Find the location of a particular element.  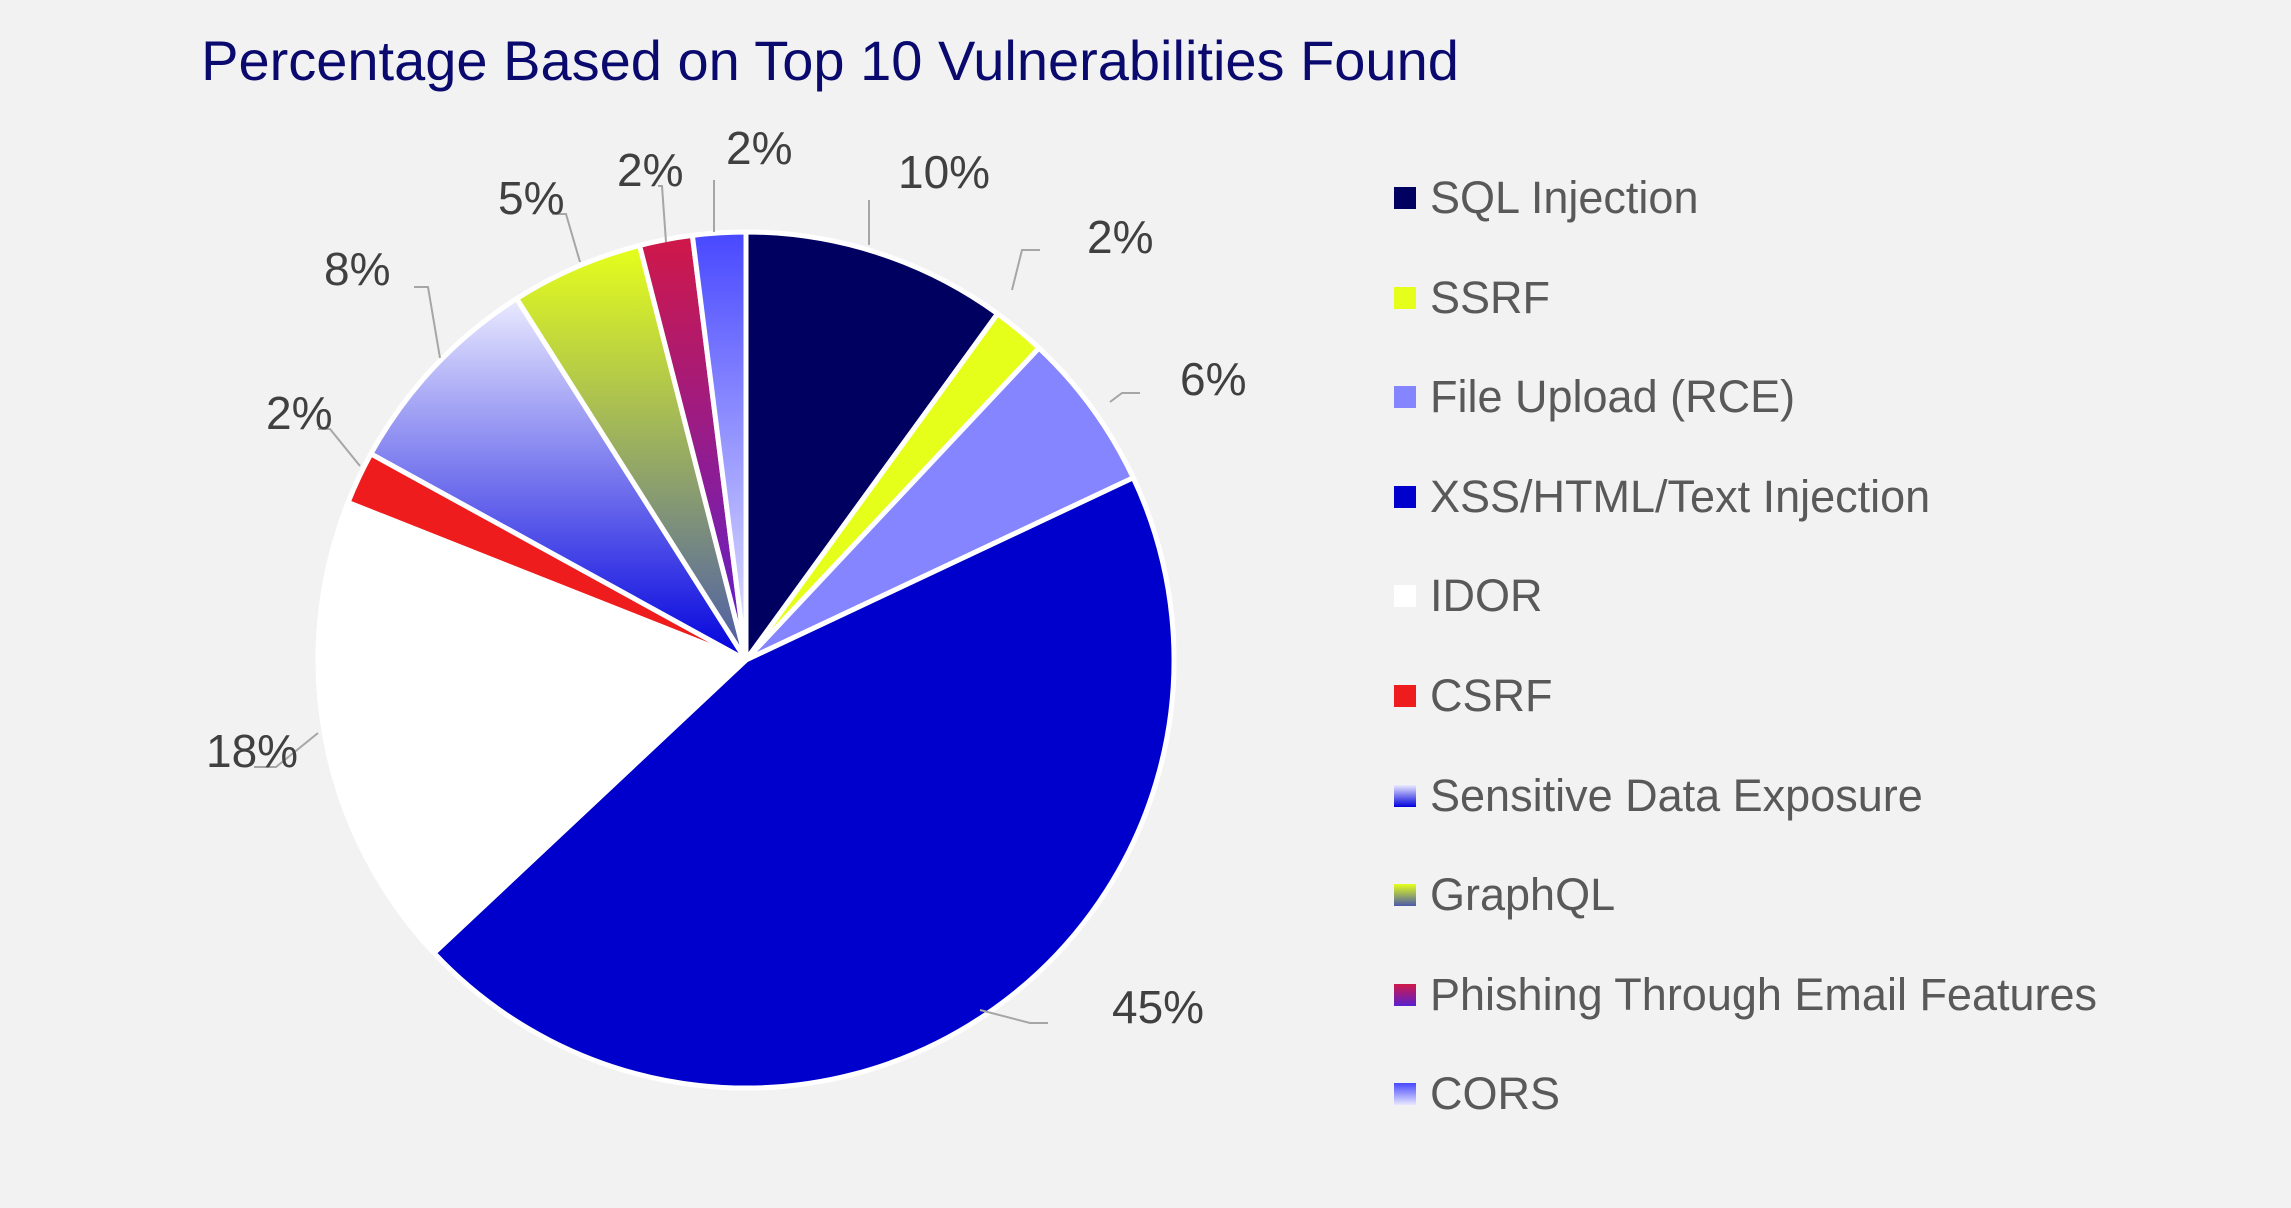

legend-item-file-upload-rce: File Upload (RCE) is located at coordinates (1745, 397).